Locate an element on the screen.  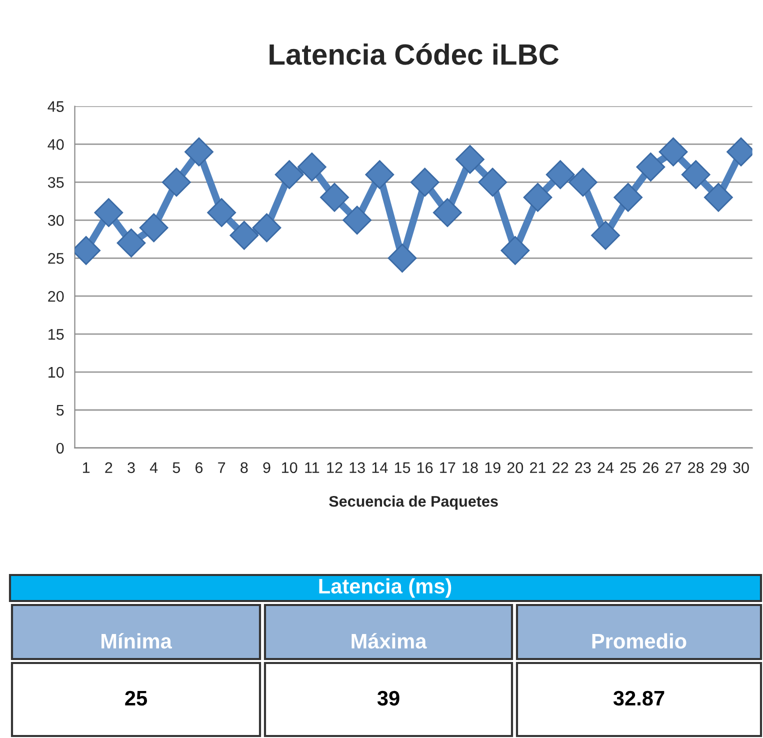
x-tick-label: 20 is located at coordinates (515, 468).